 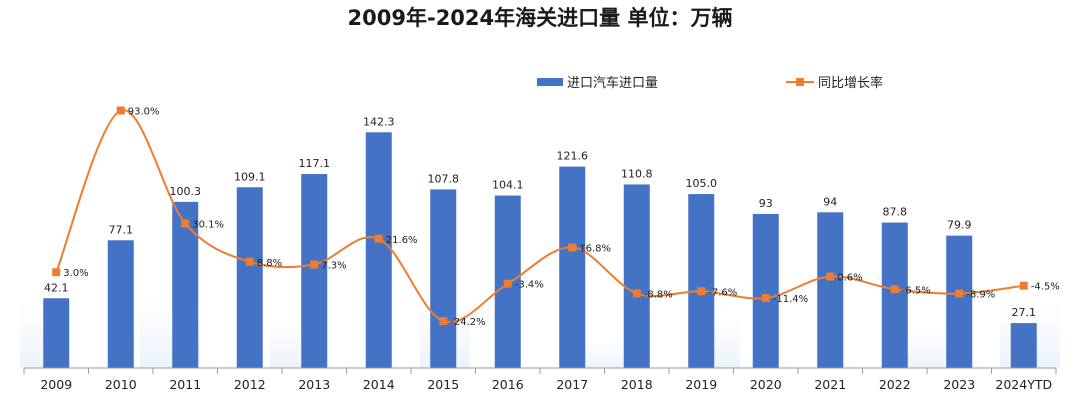 What do you see at coordinates (315, 163) in the screenshot?
I see `bar-value-label: 117.1` at bounding box center [315, 163].